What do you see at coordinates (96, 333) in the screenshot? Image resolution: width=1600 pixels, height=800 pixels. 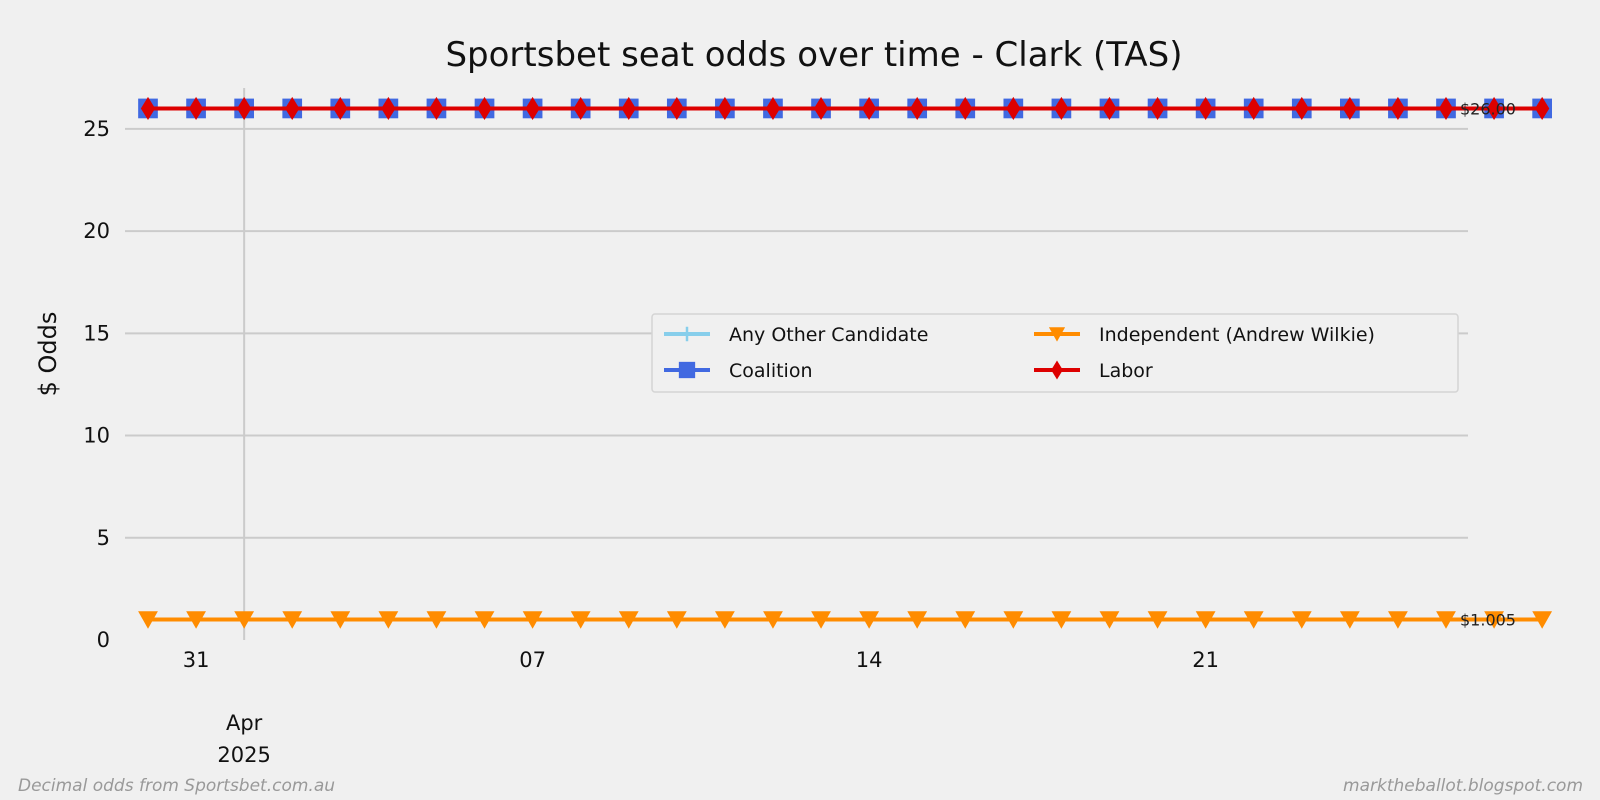 I see `y-tick-label: 15` at bounding box center [96, 333].